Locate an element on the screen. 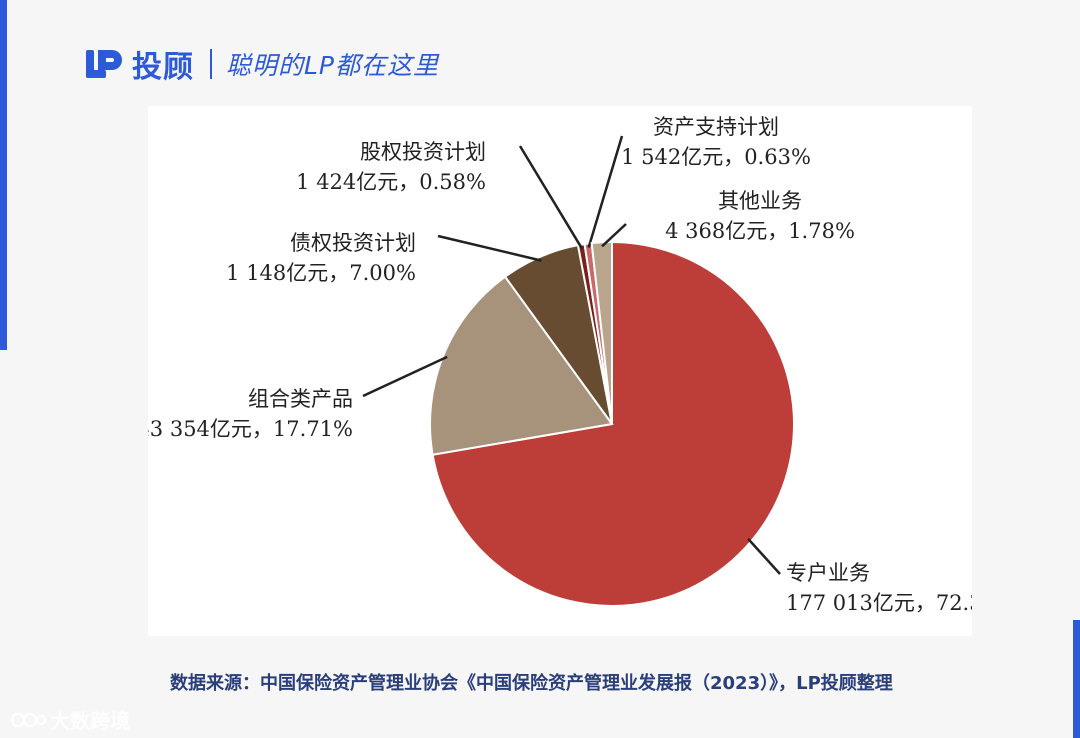 The image size is (1080, 738). left-accent-bar is located at coordinates (3, 175).